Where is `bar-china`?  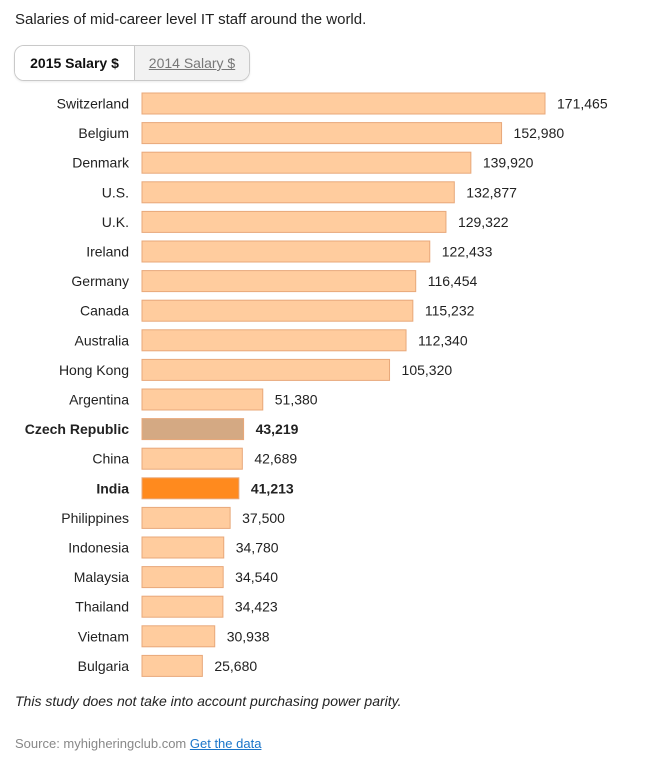
bar-china is located at coordinates (192, 458).